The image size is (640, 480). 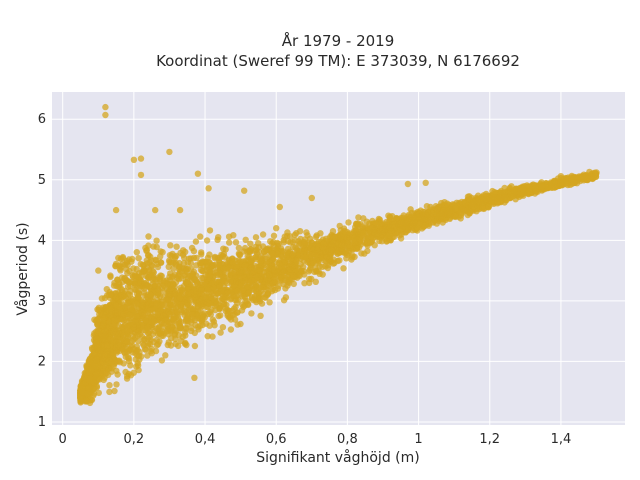 What do you see at coordinates (418, 439) in the screenshot?
I see `x-tick-label: 1` at bounding box center [418, 439].